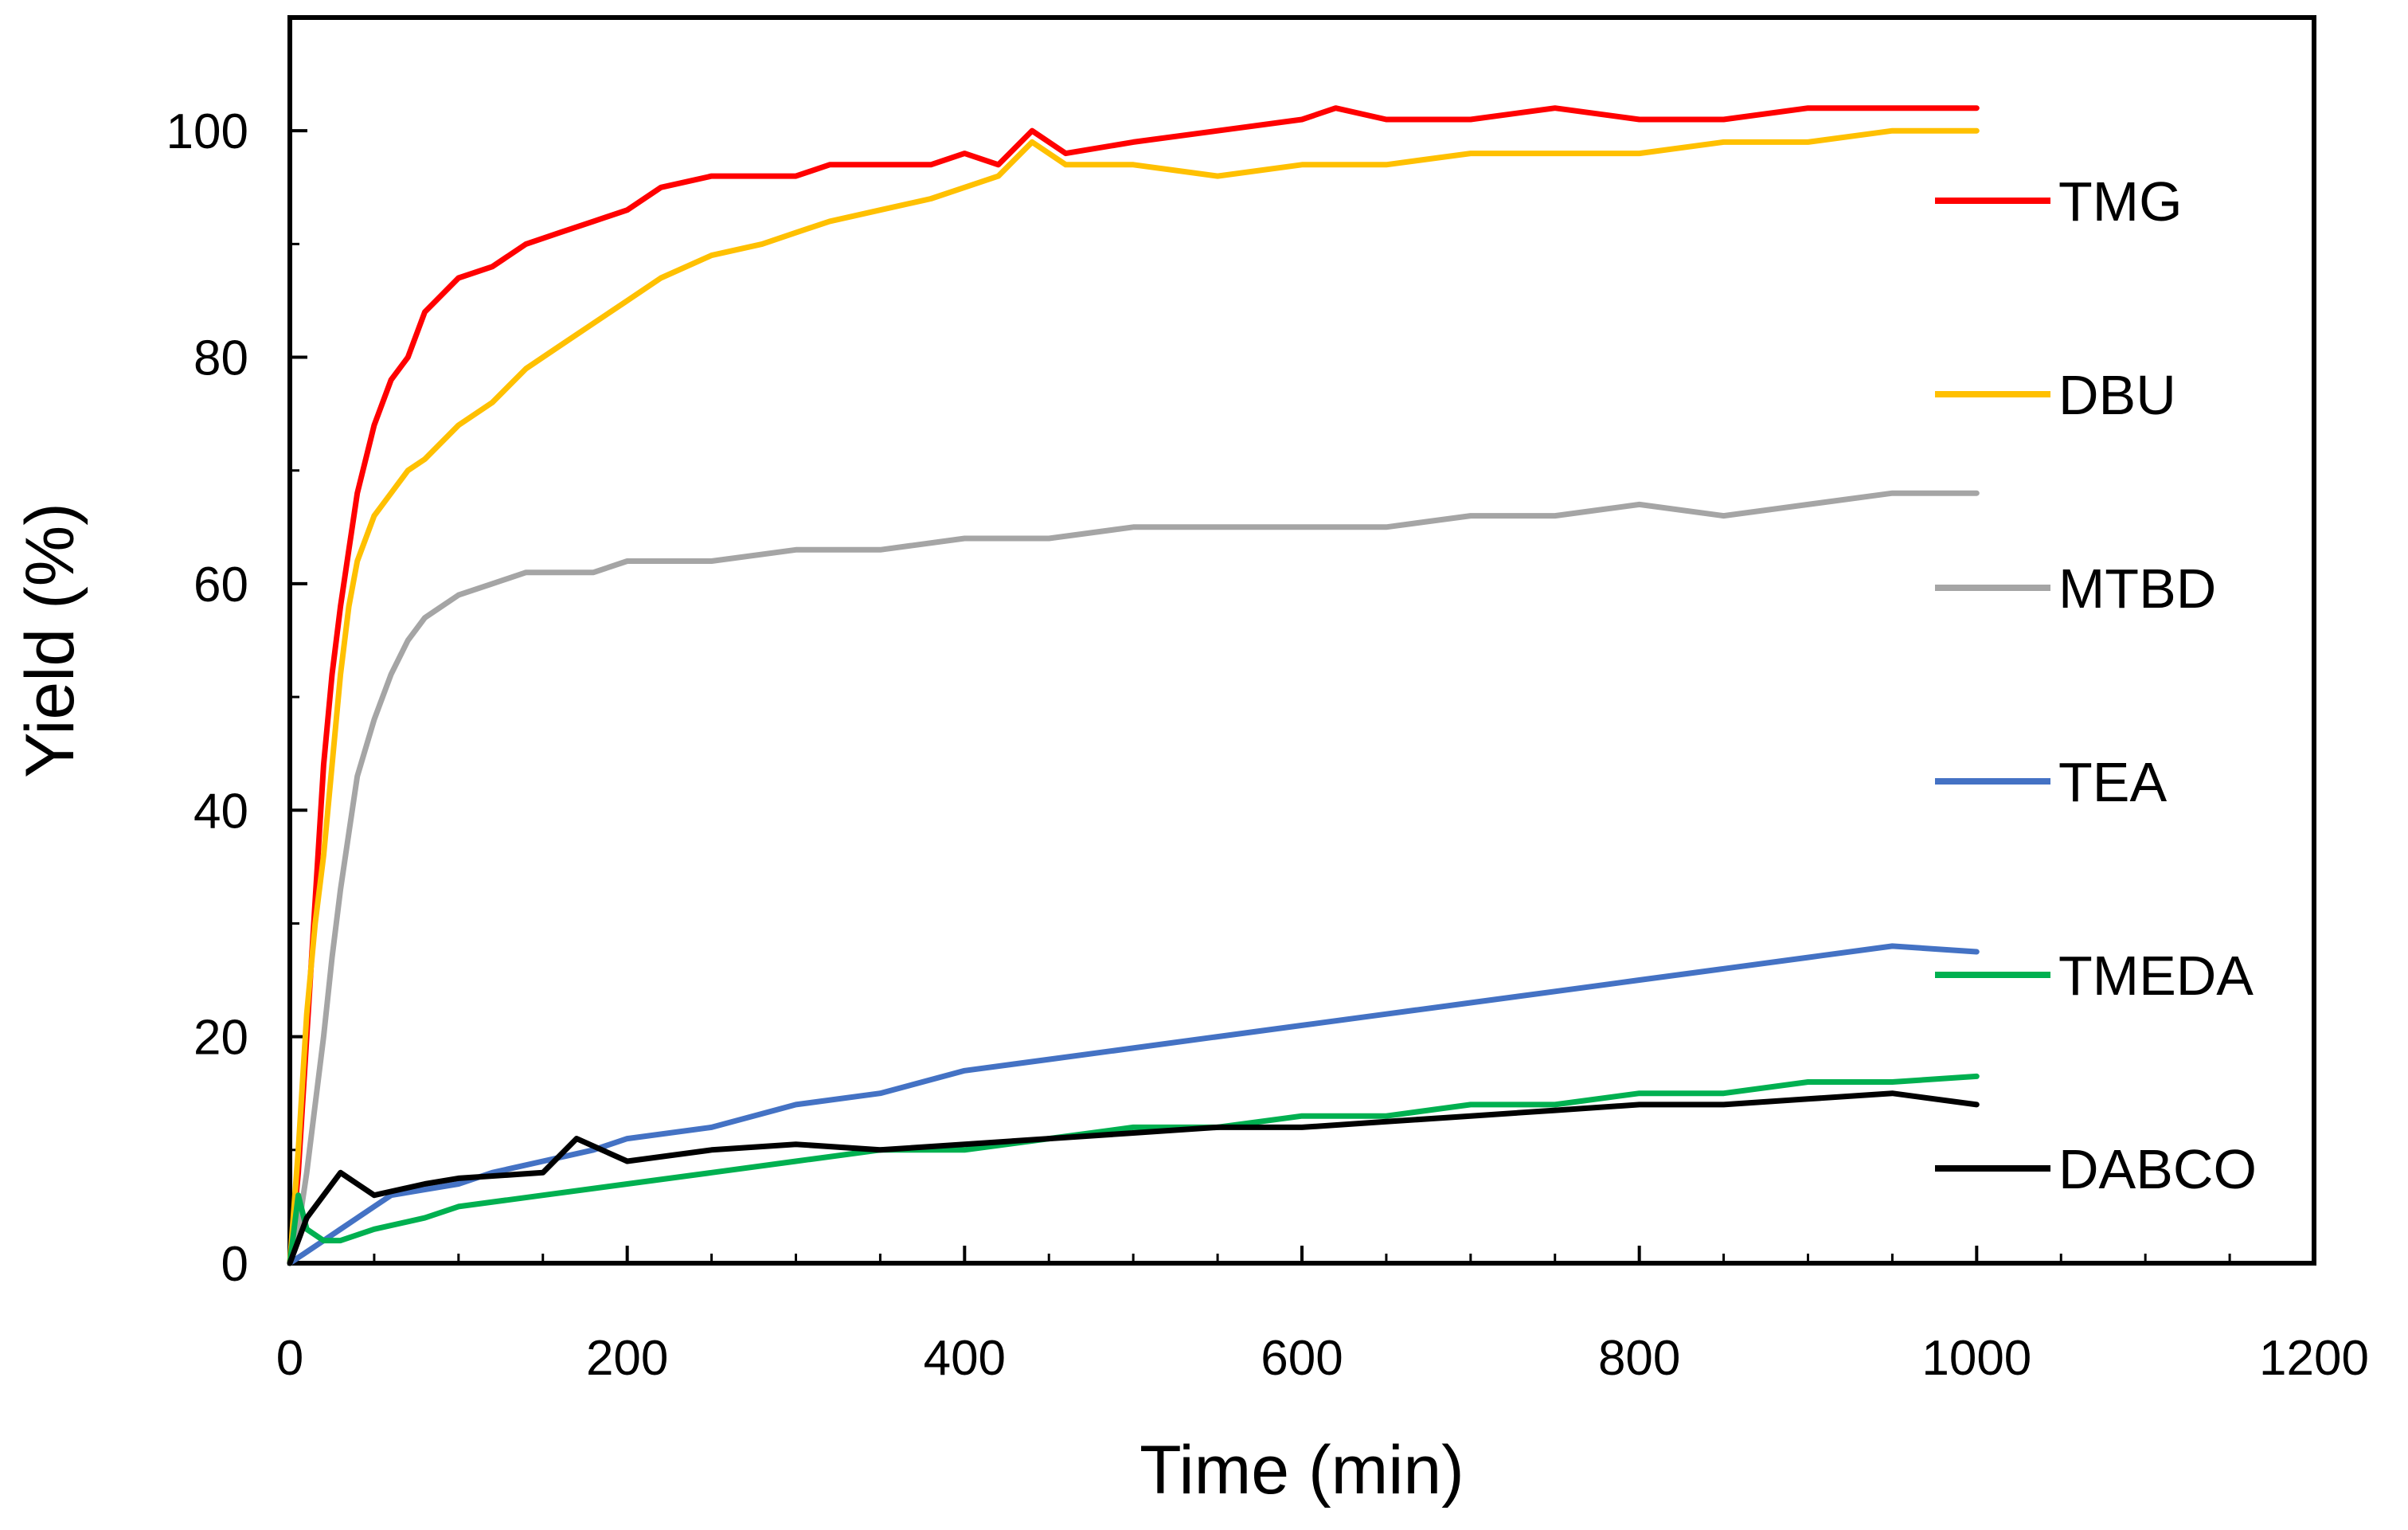 Image resolution: width=2408 pixels, height=1530 pixels. I want to click on series-line-tmeda, so click(1133, 1169).